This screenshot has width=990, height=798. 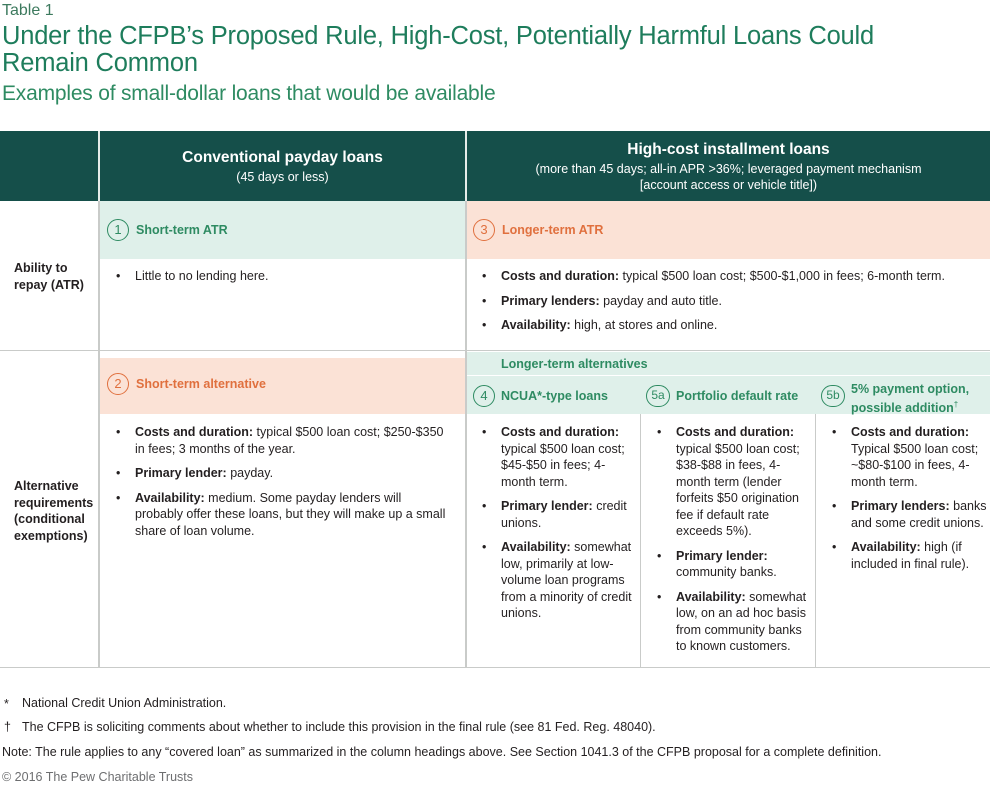 What do you see at coordinates (737, 396) in the screenshot?
I see `portfolio-default-rate-label: Portfolio default rate` at bounding box center [737, 396].